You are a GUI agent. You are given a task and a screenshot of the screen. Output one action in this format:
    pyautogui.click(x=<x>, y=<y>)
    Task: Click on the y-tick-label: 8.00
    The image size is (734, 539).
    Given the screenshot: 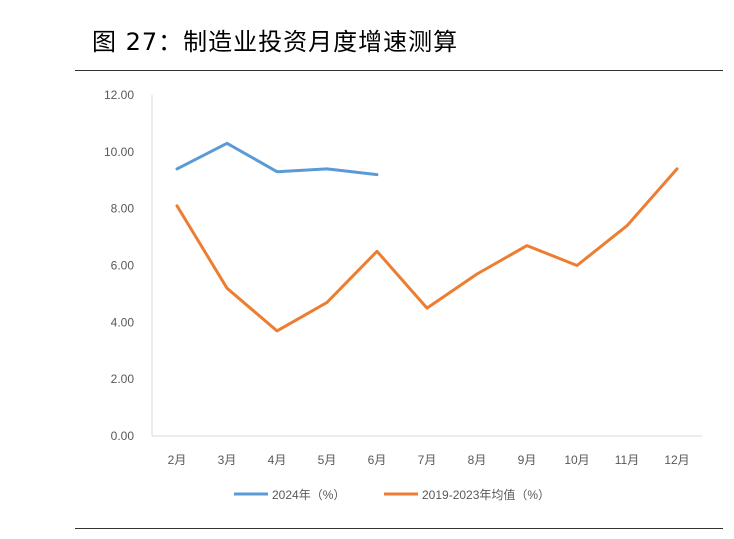 What is the action you would take?
    pyautogui.click(x=123, y=209)
    